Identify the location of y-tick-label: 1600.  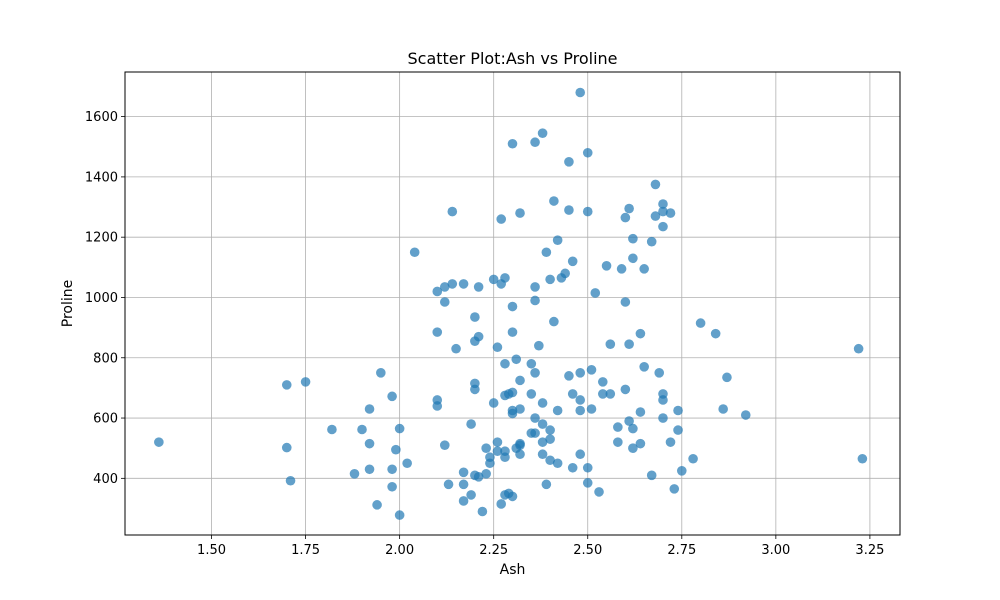
(101, 117).